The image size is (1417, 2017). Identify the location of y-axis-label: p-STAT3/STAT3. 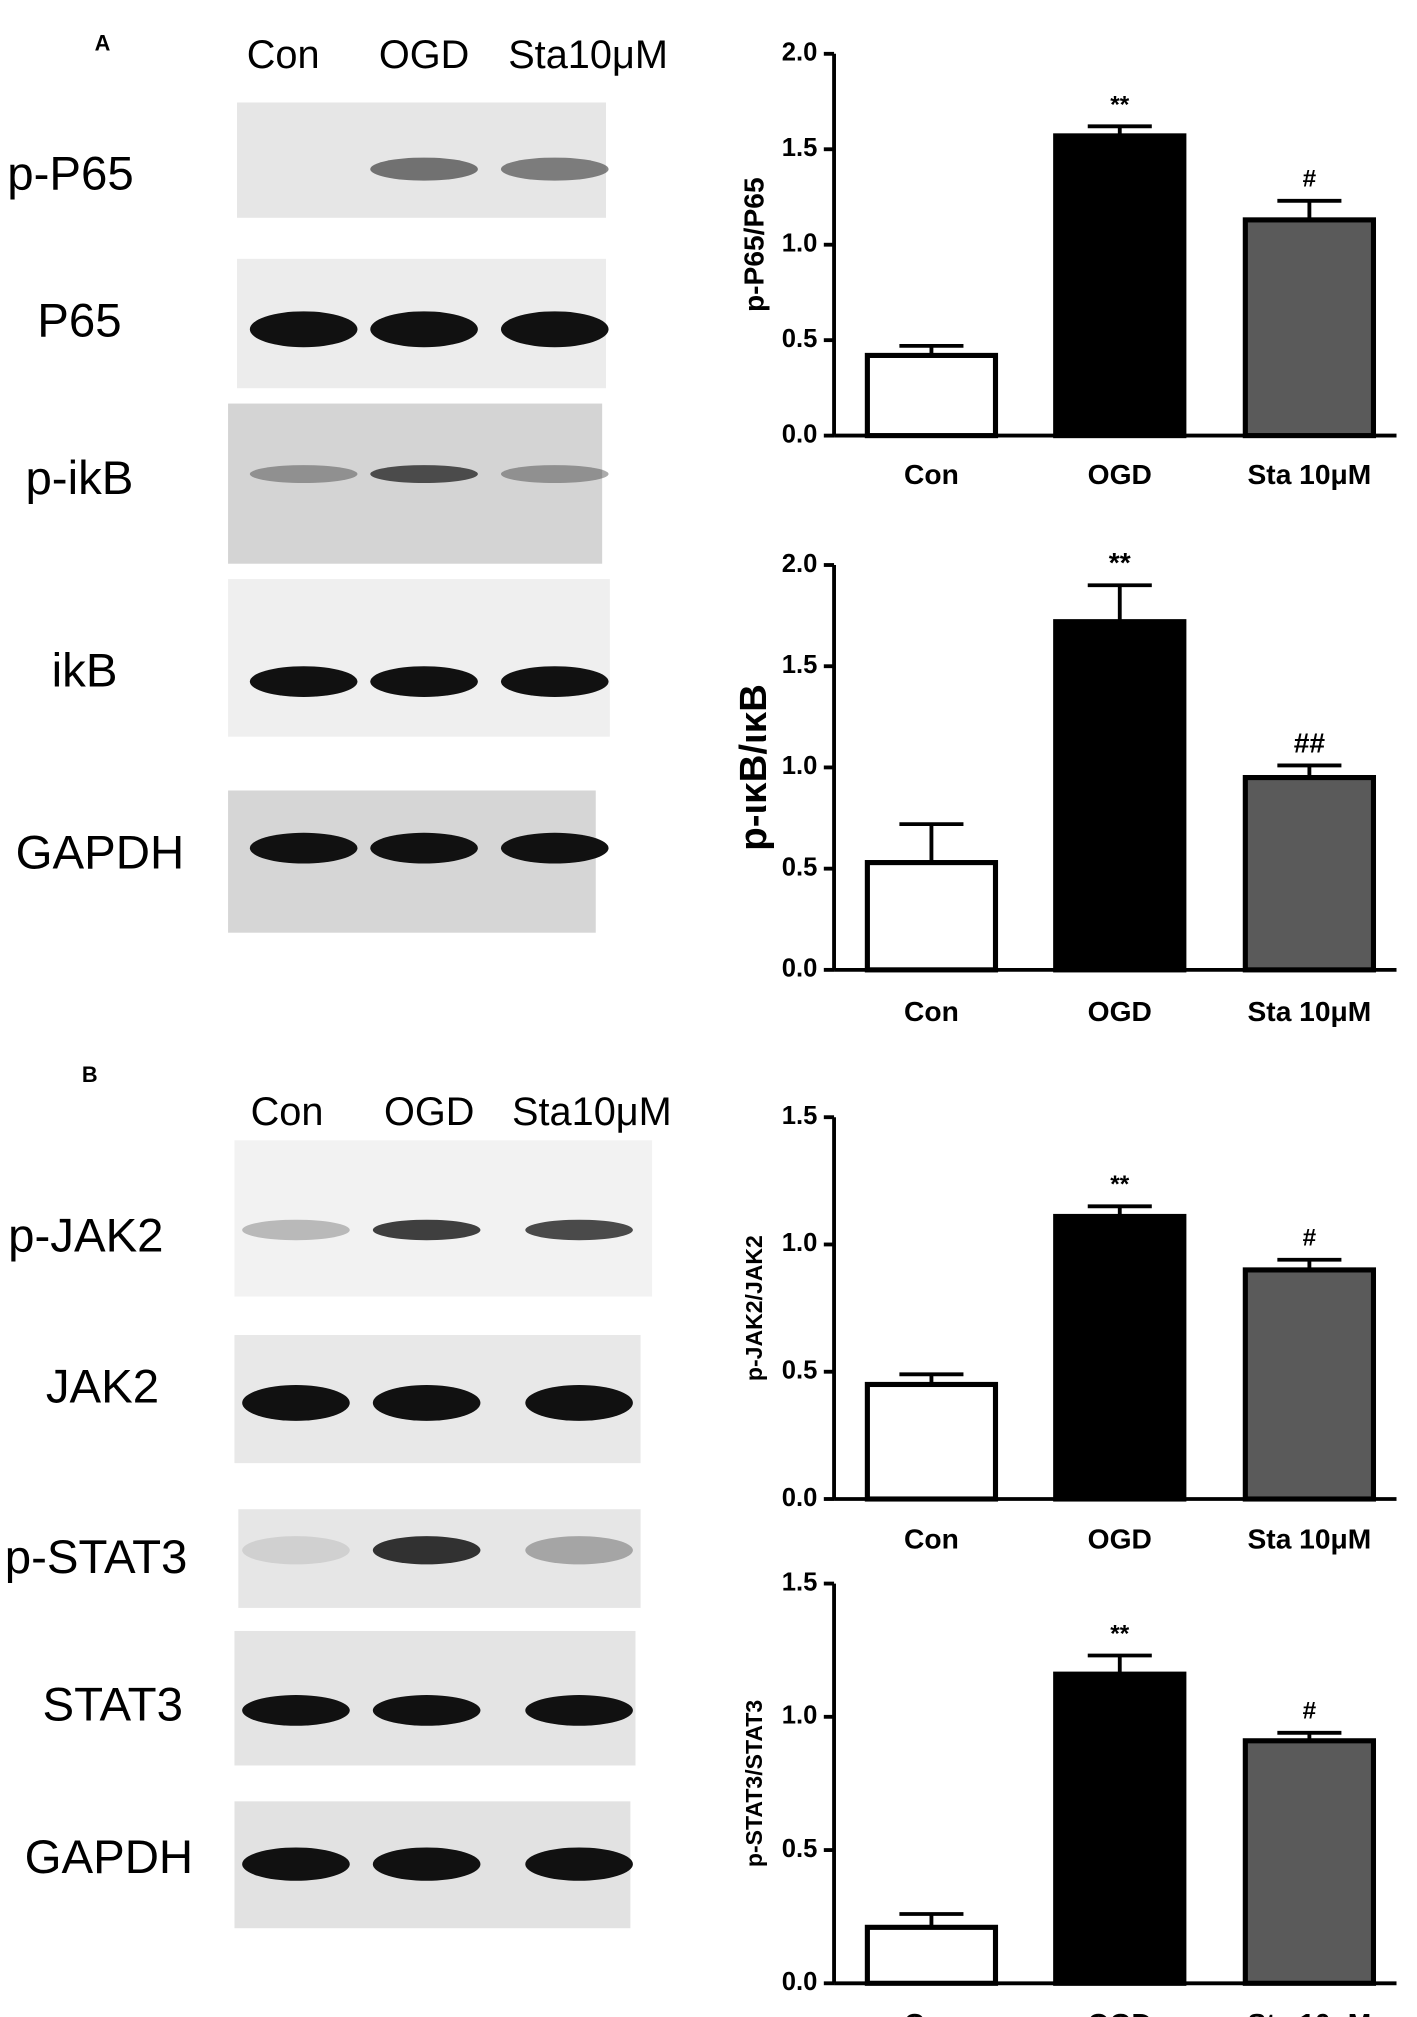
(754, 1783).